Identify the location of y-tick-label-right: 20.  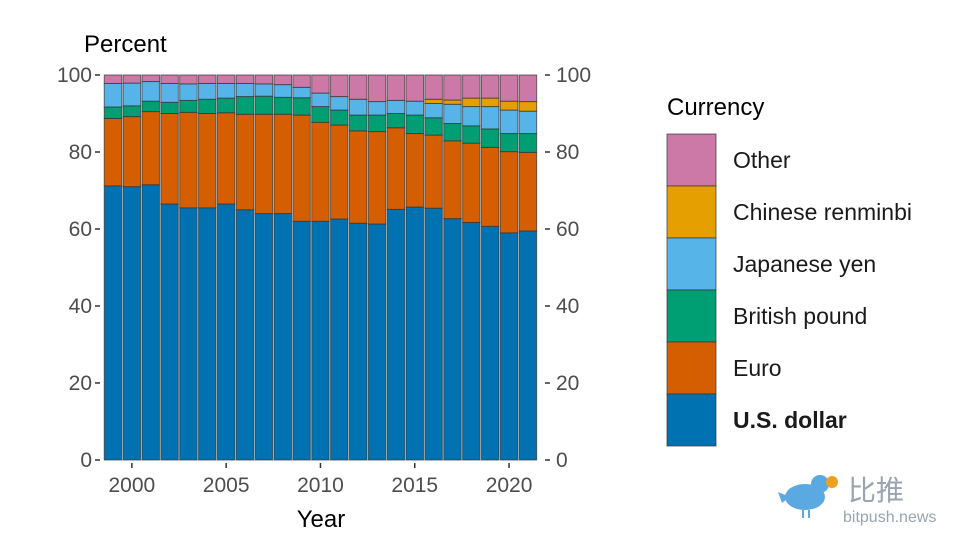
(567, 383).